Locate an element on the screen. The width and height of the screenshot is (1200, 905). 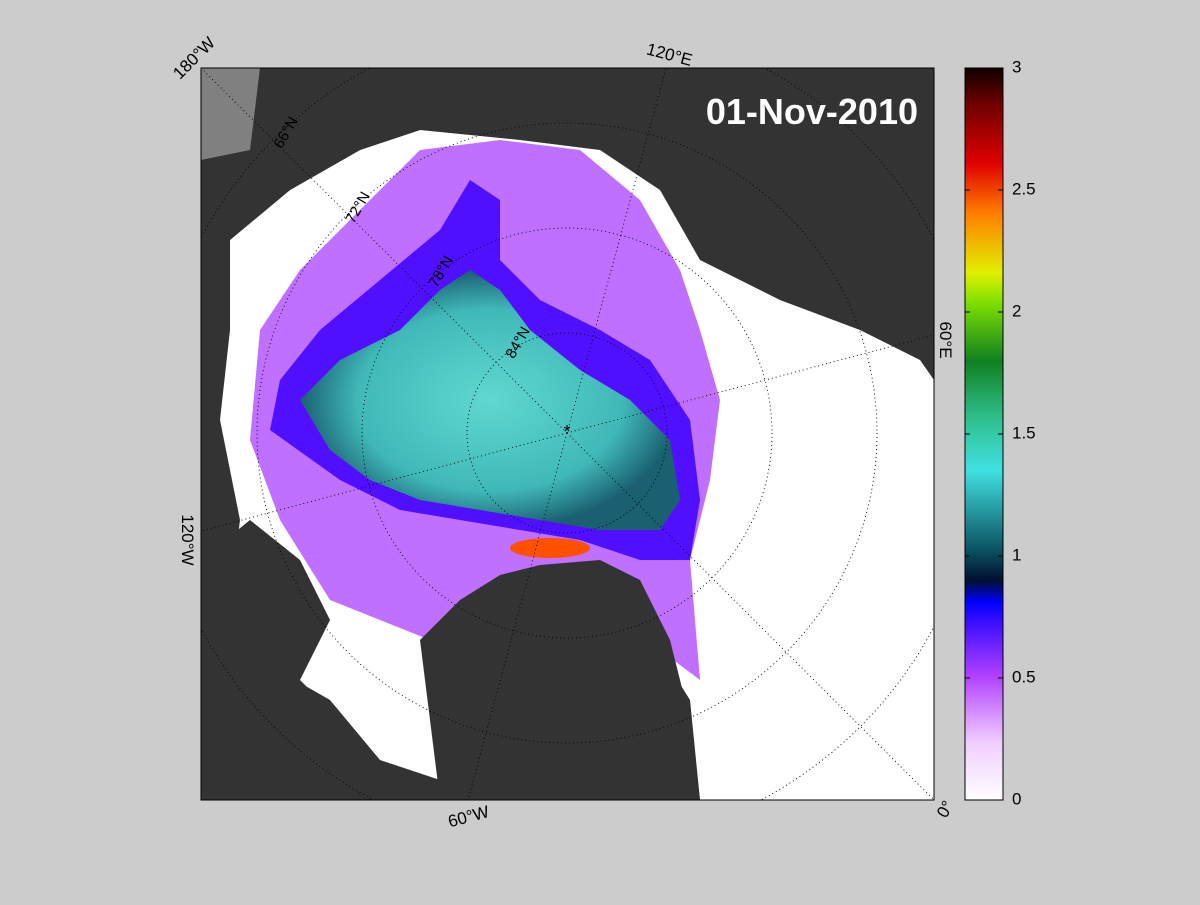
longitude-label: 60°W is located at coordinates (468, 816).